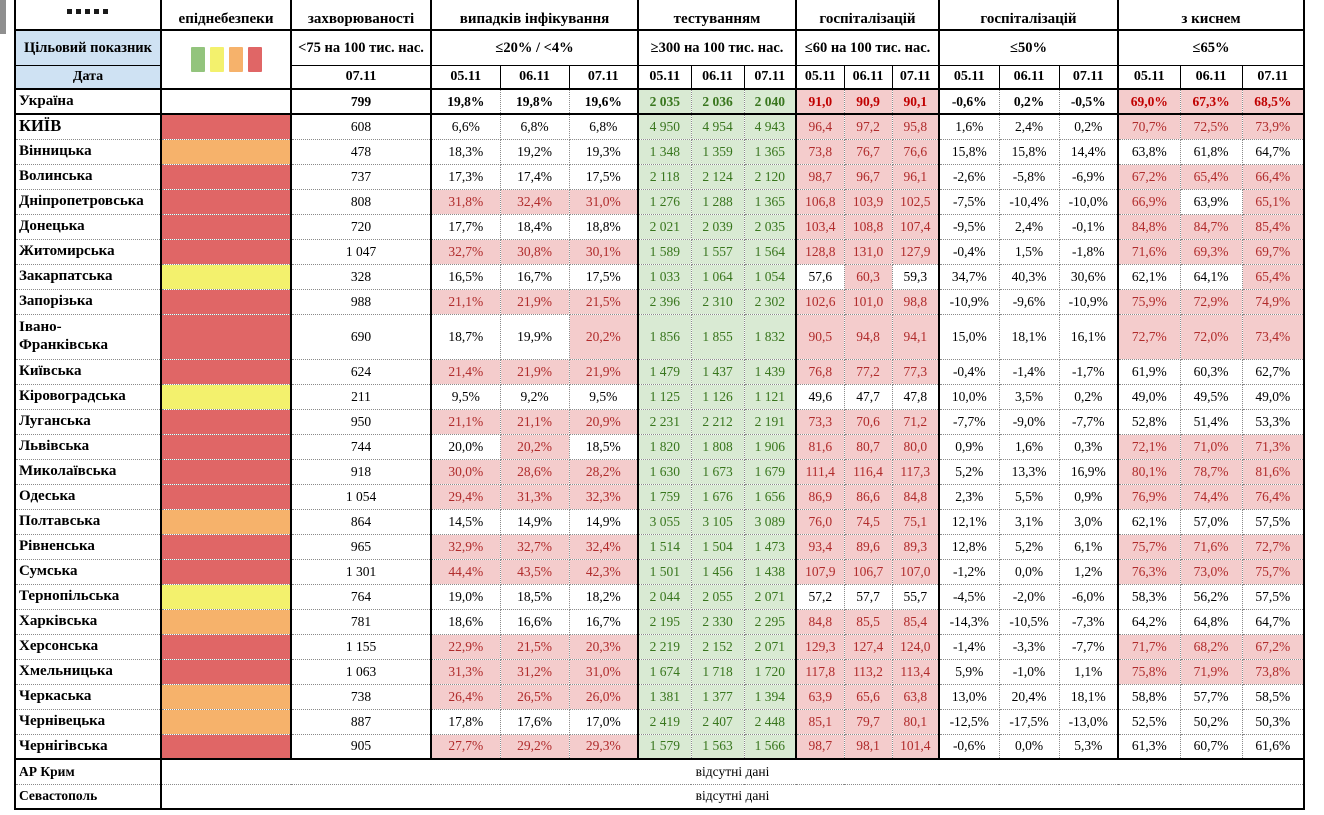  What do you see at coordinates (466, 127) in the screenshot?
I see `infection-cell: 6,6%` at bounding box center [466, 127].